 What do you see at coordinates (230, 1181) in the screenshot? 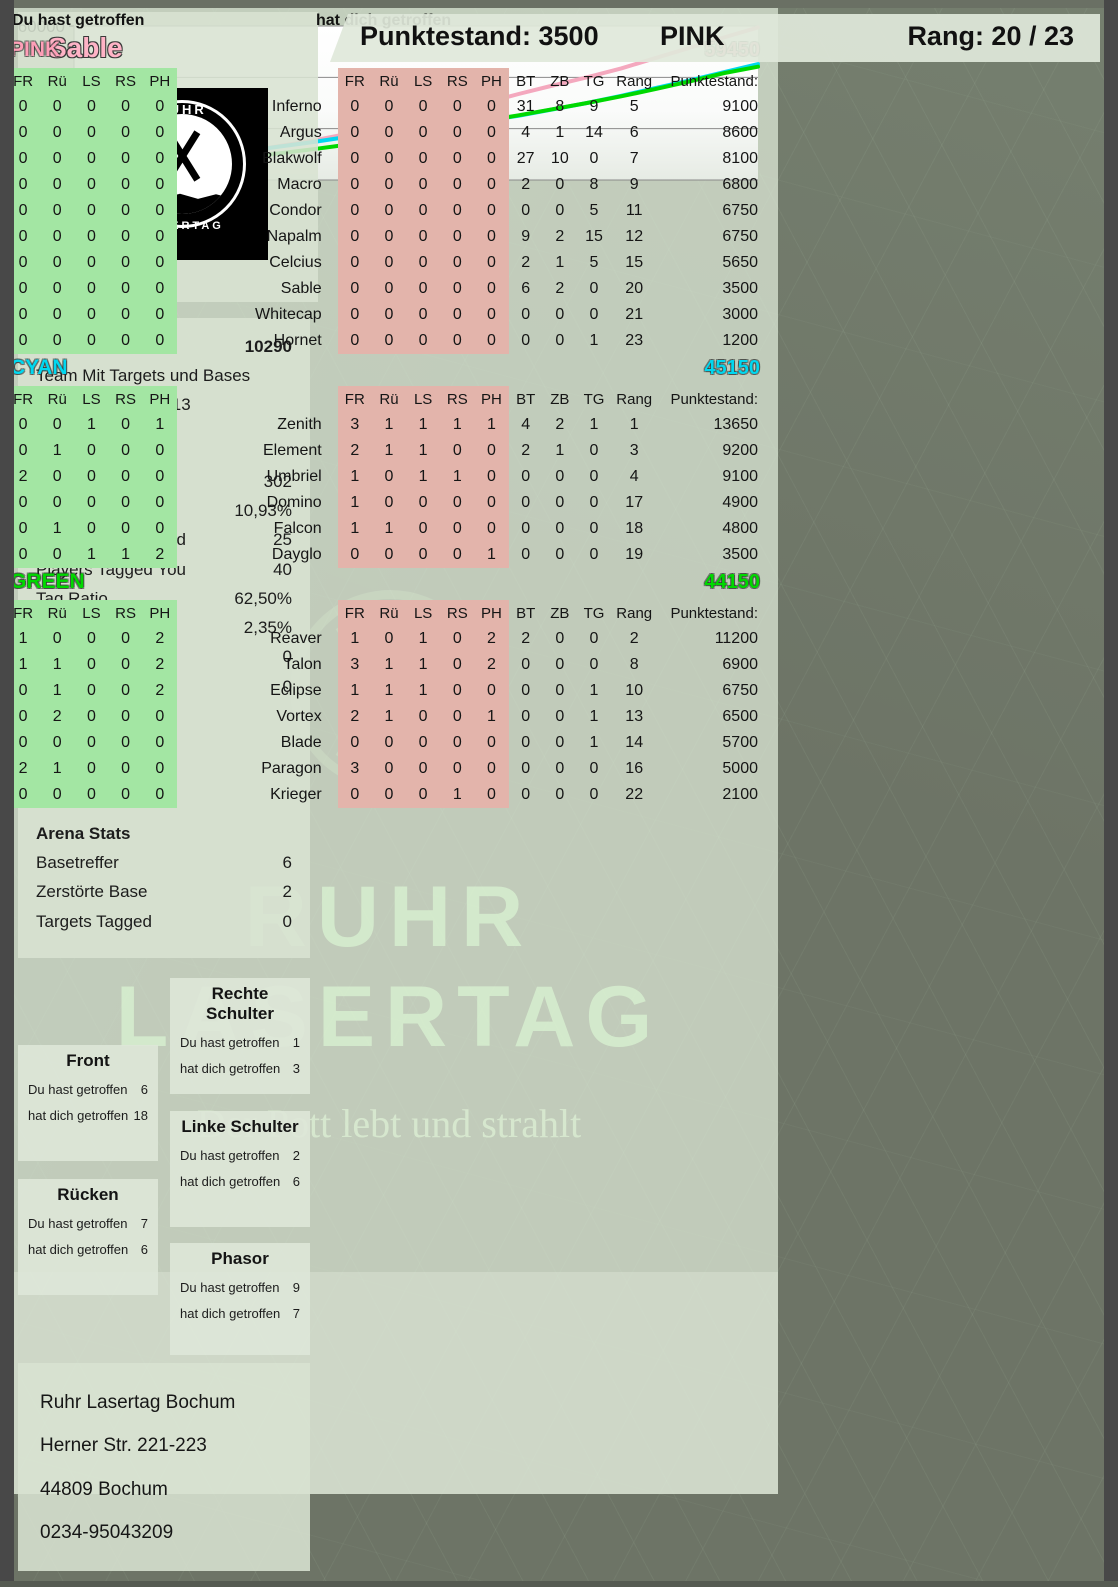
I see `bodypart-hit-you-label: hat dich getroffen` at bounding box center [230, 1181].